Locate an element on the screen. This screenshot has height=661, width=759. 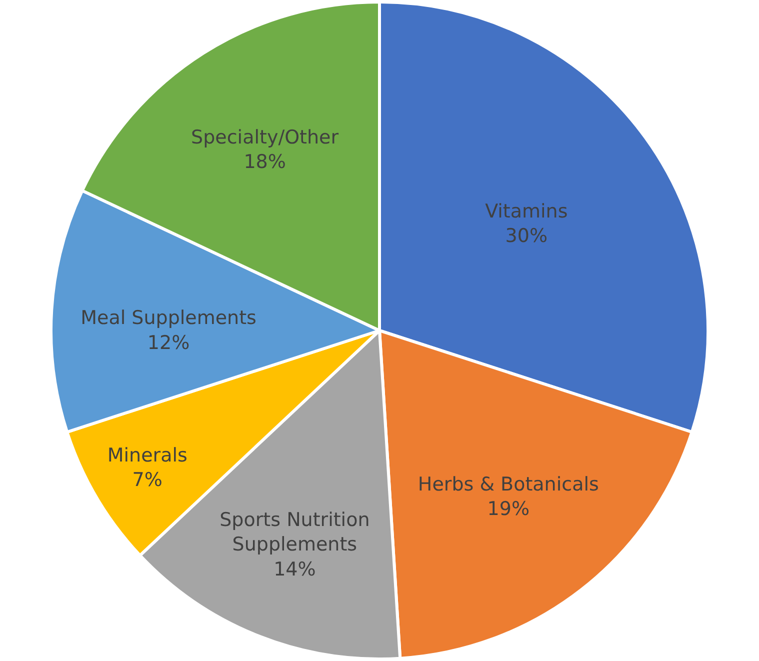
slice-label: Specialty/Other is located at coordinates (265, 137).